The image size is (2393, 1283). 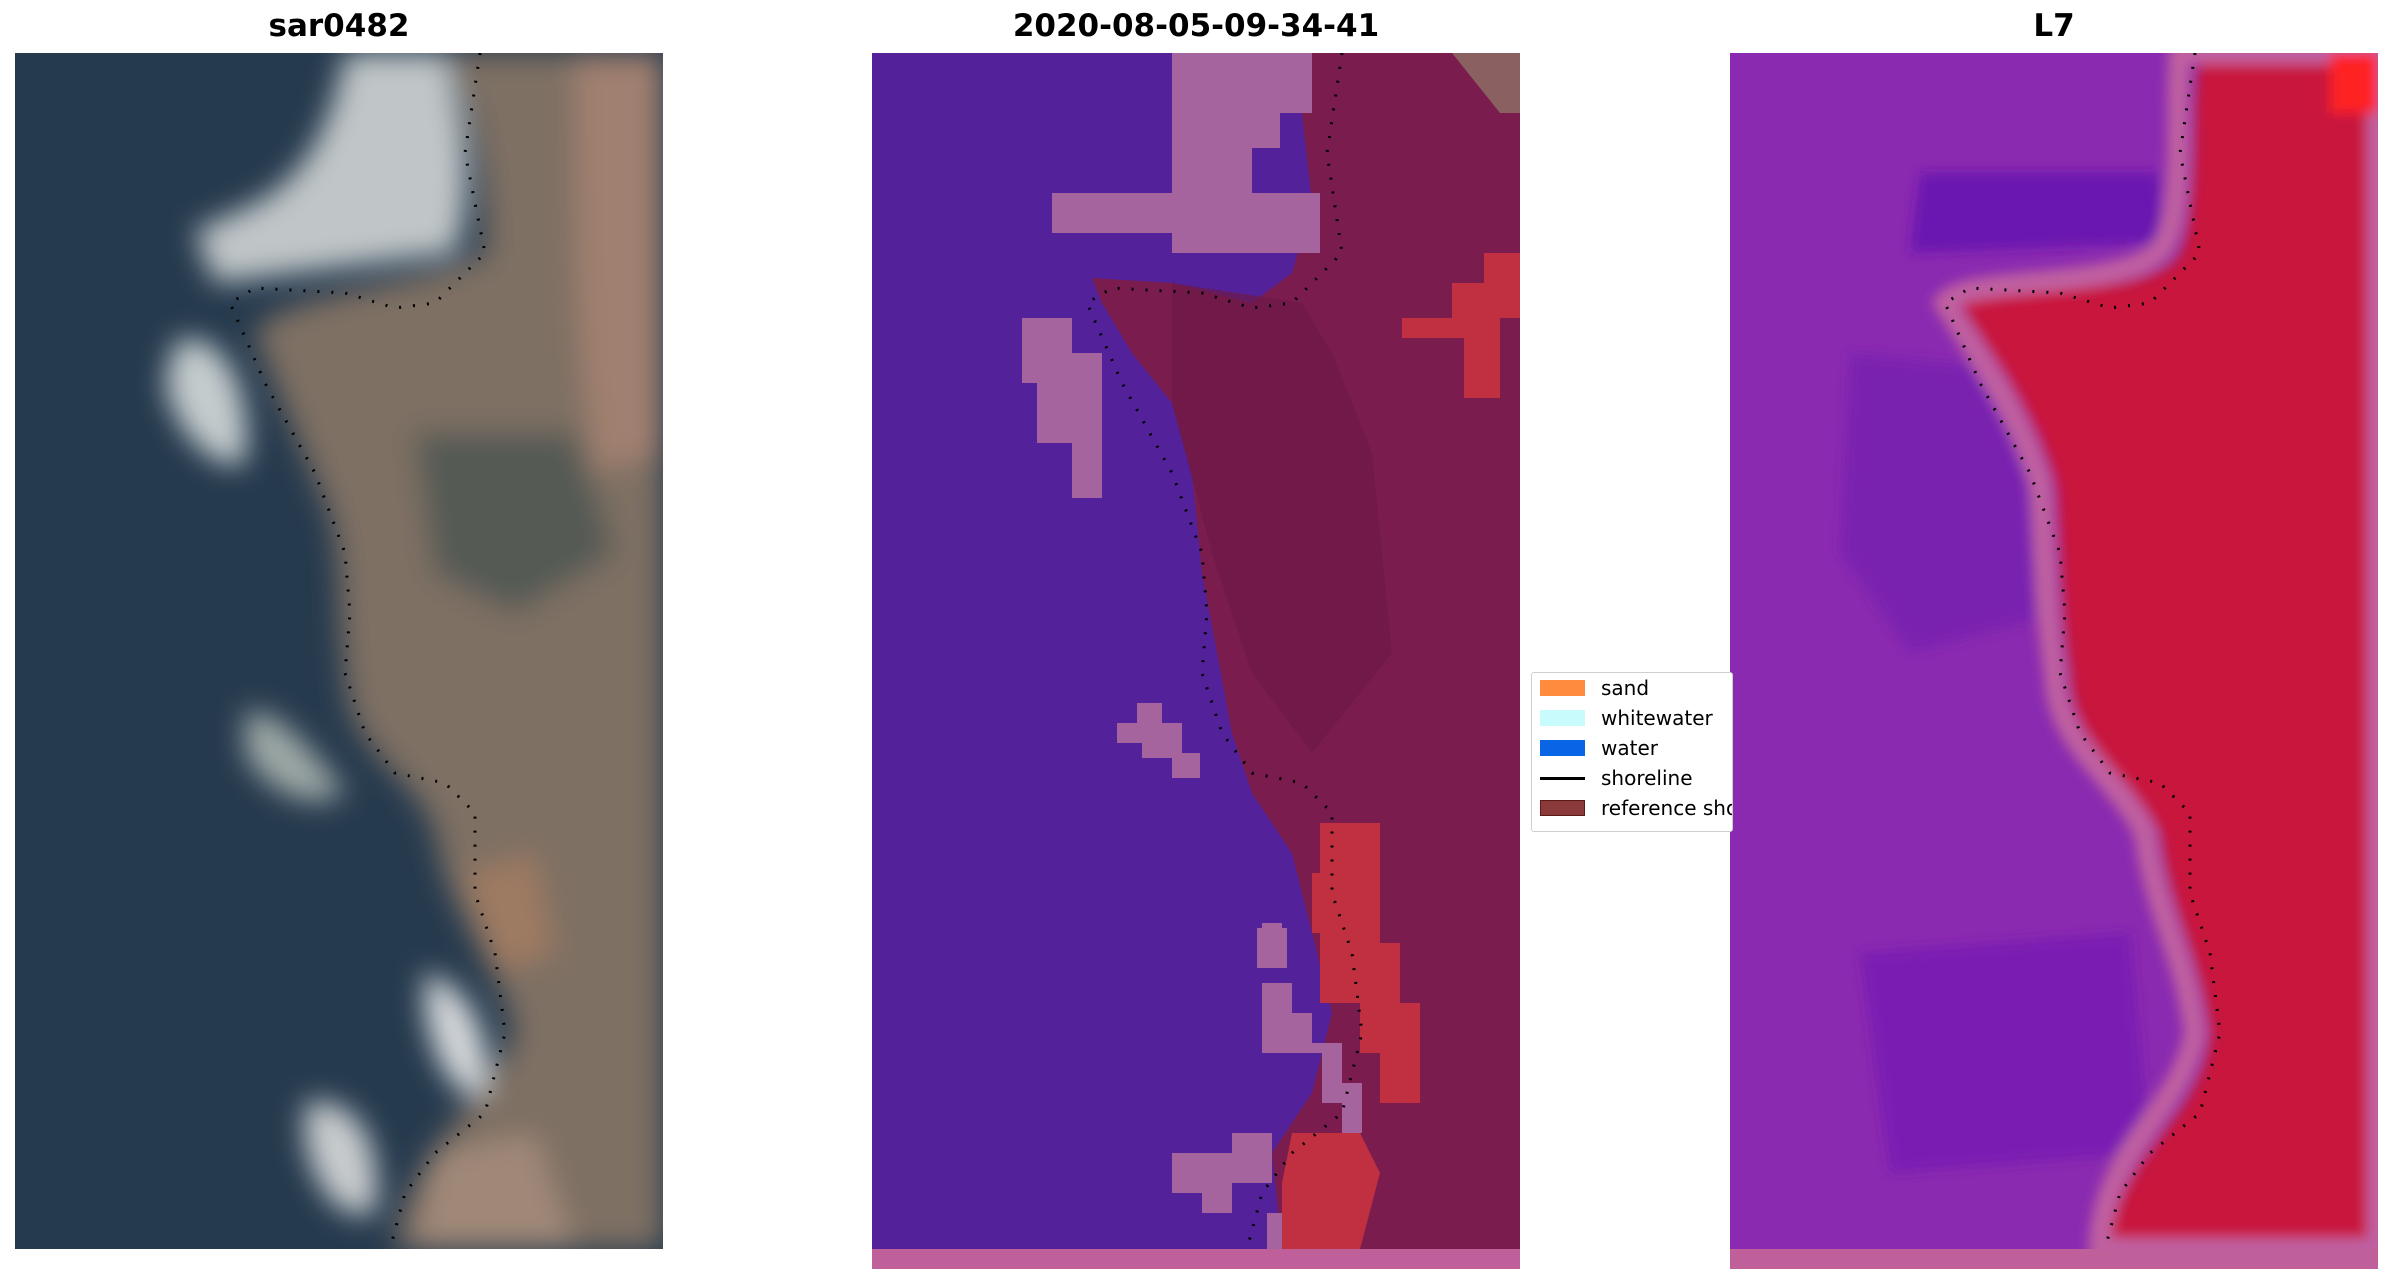 I want to click on legend-item-shoreline: shoreline, so click(x=1616, y=778).